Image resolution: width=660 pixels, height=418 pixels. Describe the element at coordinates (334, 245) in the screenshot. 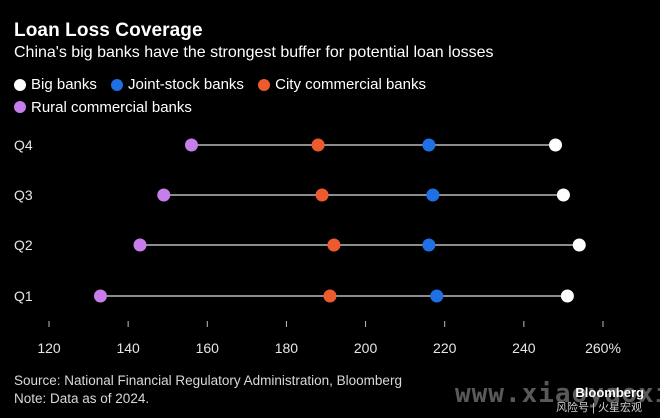

I see `dot-city-commercial-banks-q2` at that location.